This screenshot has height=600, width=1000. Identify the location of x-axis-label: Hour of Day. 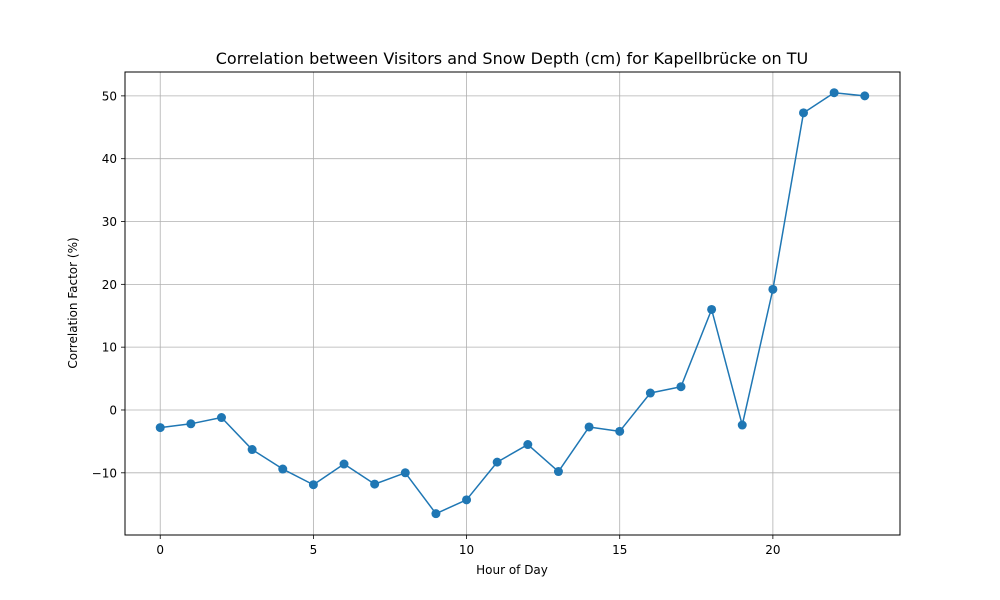
(512, 570).